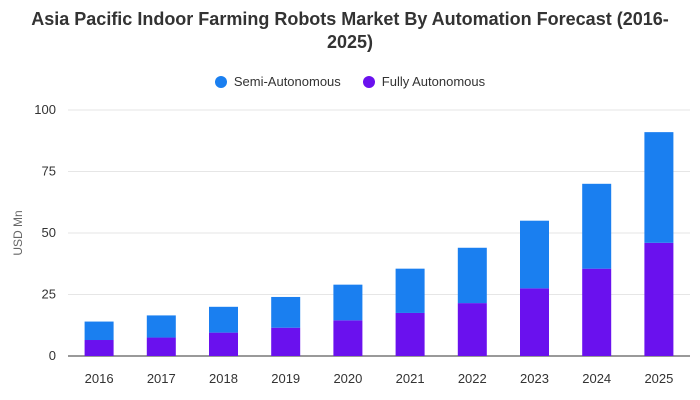 The width and height of the screenshot is (700, 400). I want to click on y-tick-label: 75, so click(49, 171).